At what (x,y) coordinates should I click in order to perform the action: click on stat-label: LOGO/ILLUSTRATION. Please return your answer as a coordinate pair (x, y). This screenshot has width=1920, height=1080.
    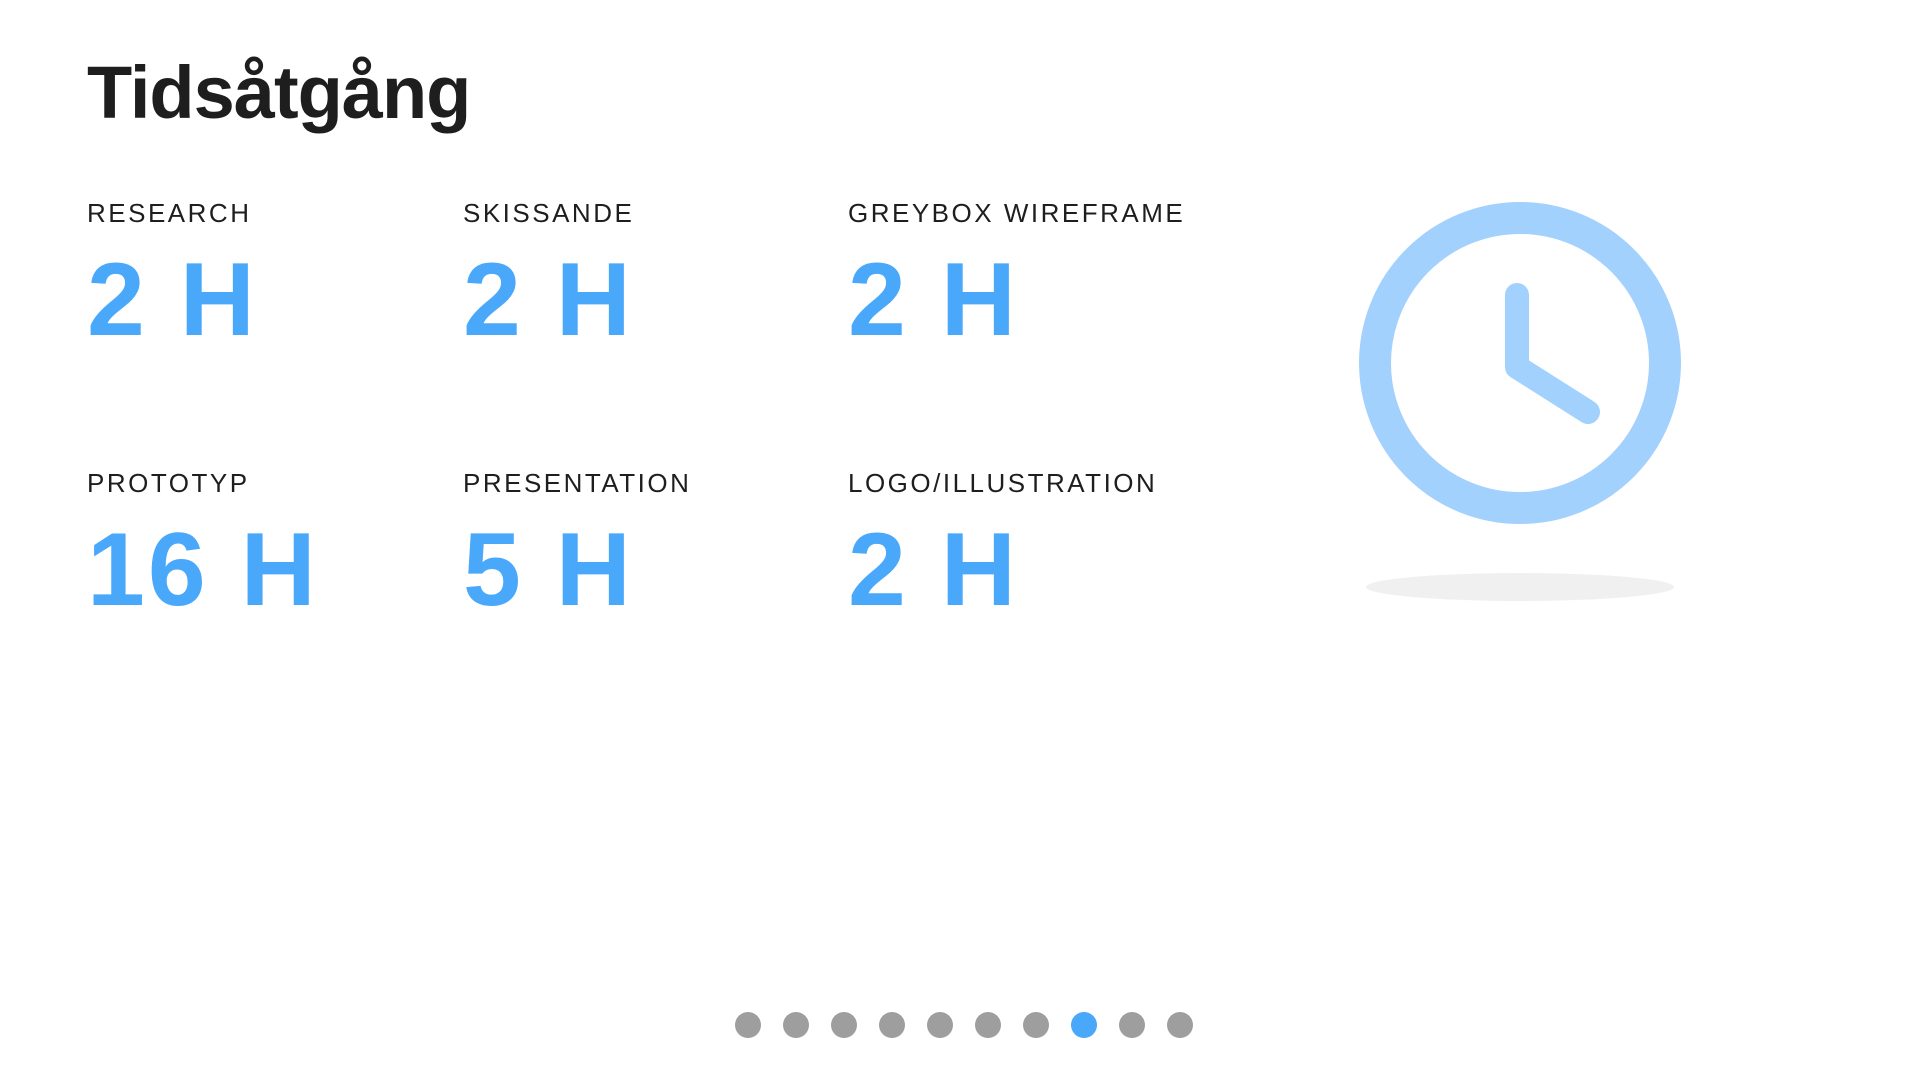
    Looking at the image, I should click on (1003, 483).